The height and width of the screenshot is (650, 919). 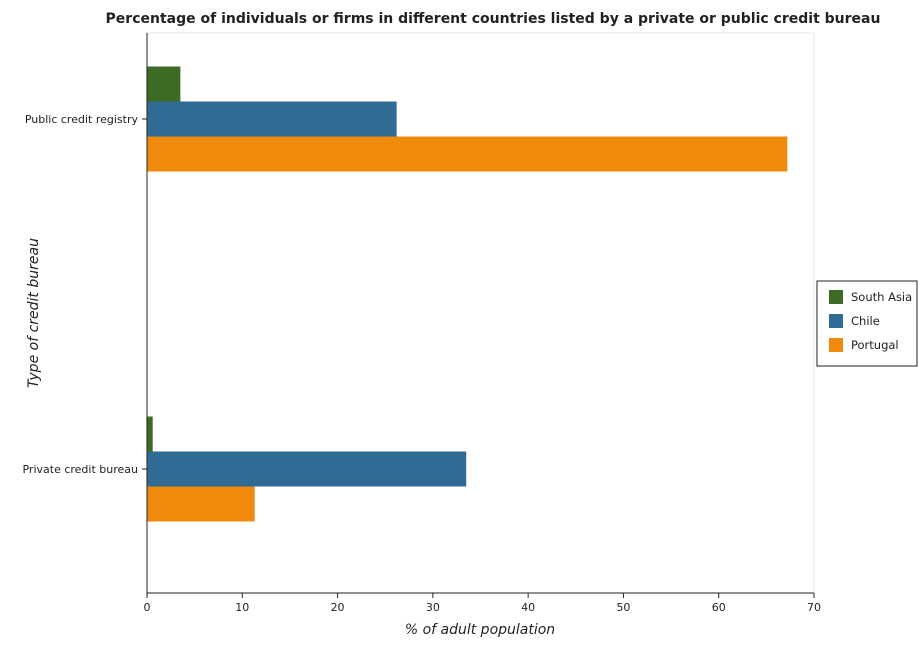 I want to click on x-tick-label: 70, so click(x=814, y=607).